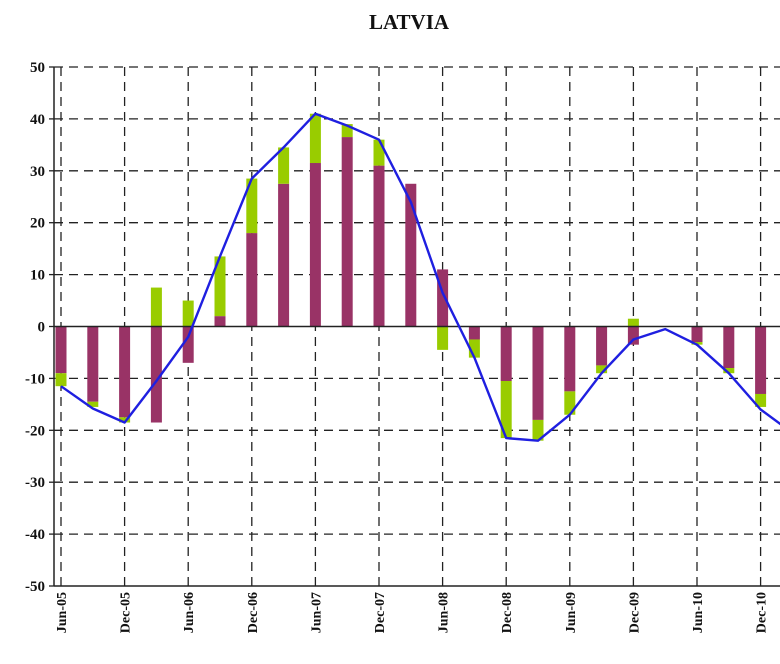 The height and width of the screenshot is (664, 780). Describe the element at coordinates (37, 224) in the screenshot. I see `y-tick-label: 20` at that location.